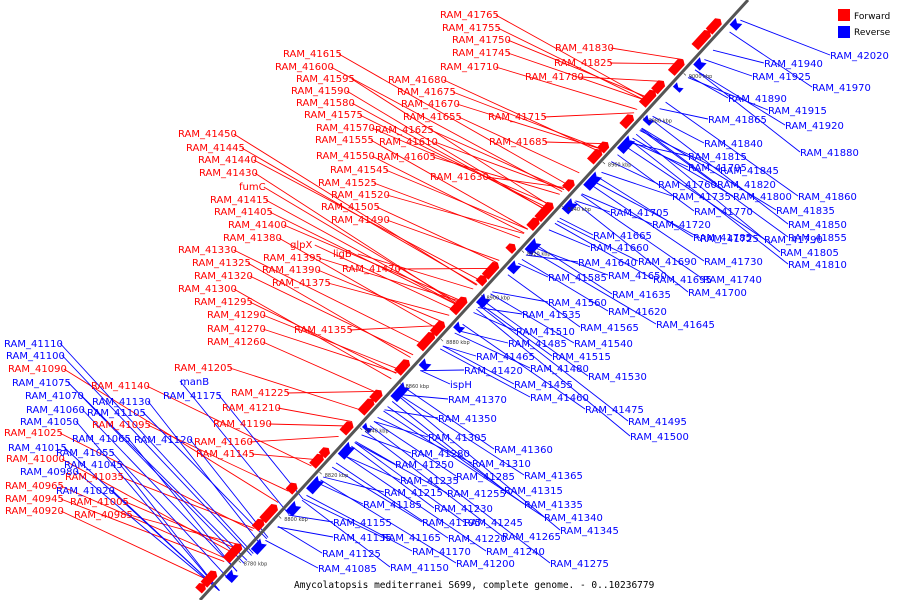 The image size is (900, 600). Describe the element at coordinates (793, 64) in the screenshot. I see `reverse-gene-label: RAM_41940` at that location.